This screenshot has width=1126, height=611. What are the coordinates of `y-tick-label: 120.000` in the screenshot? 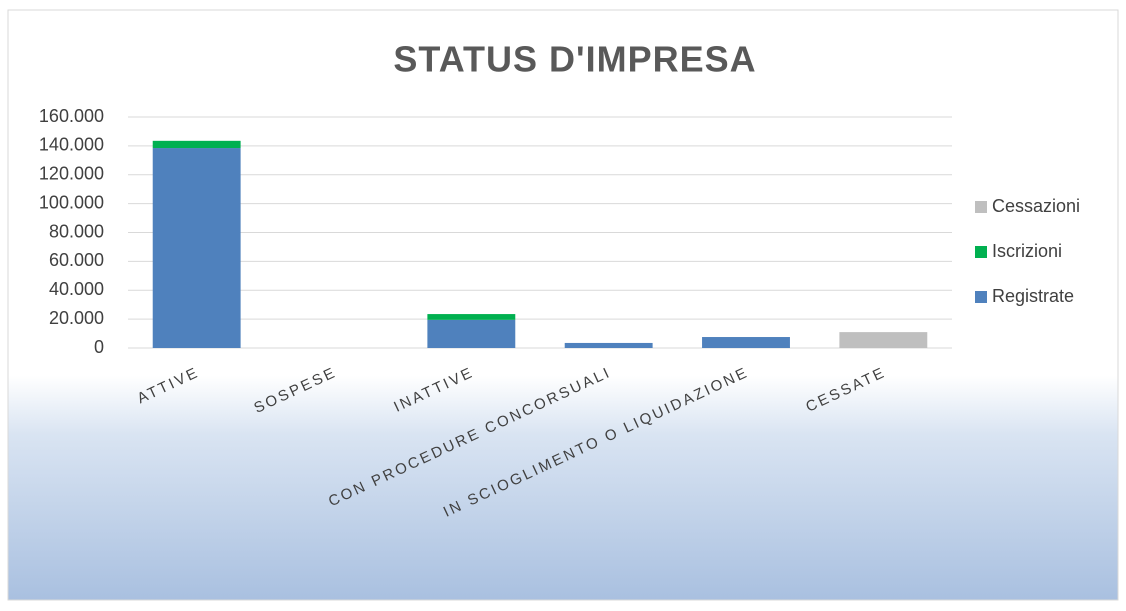 It's located at (71, 174).